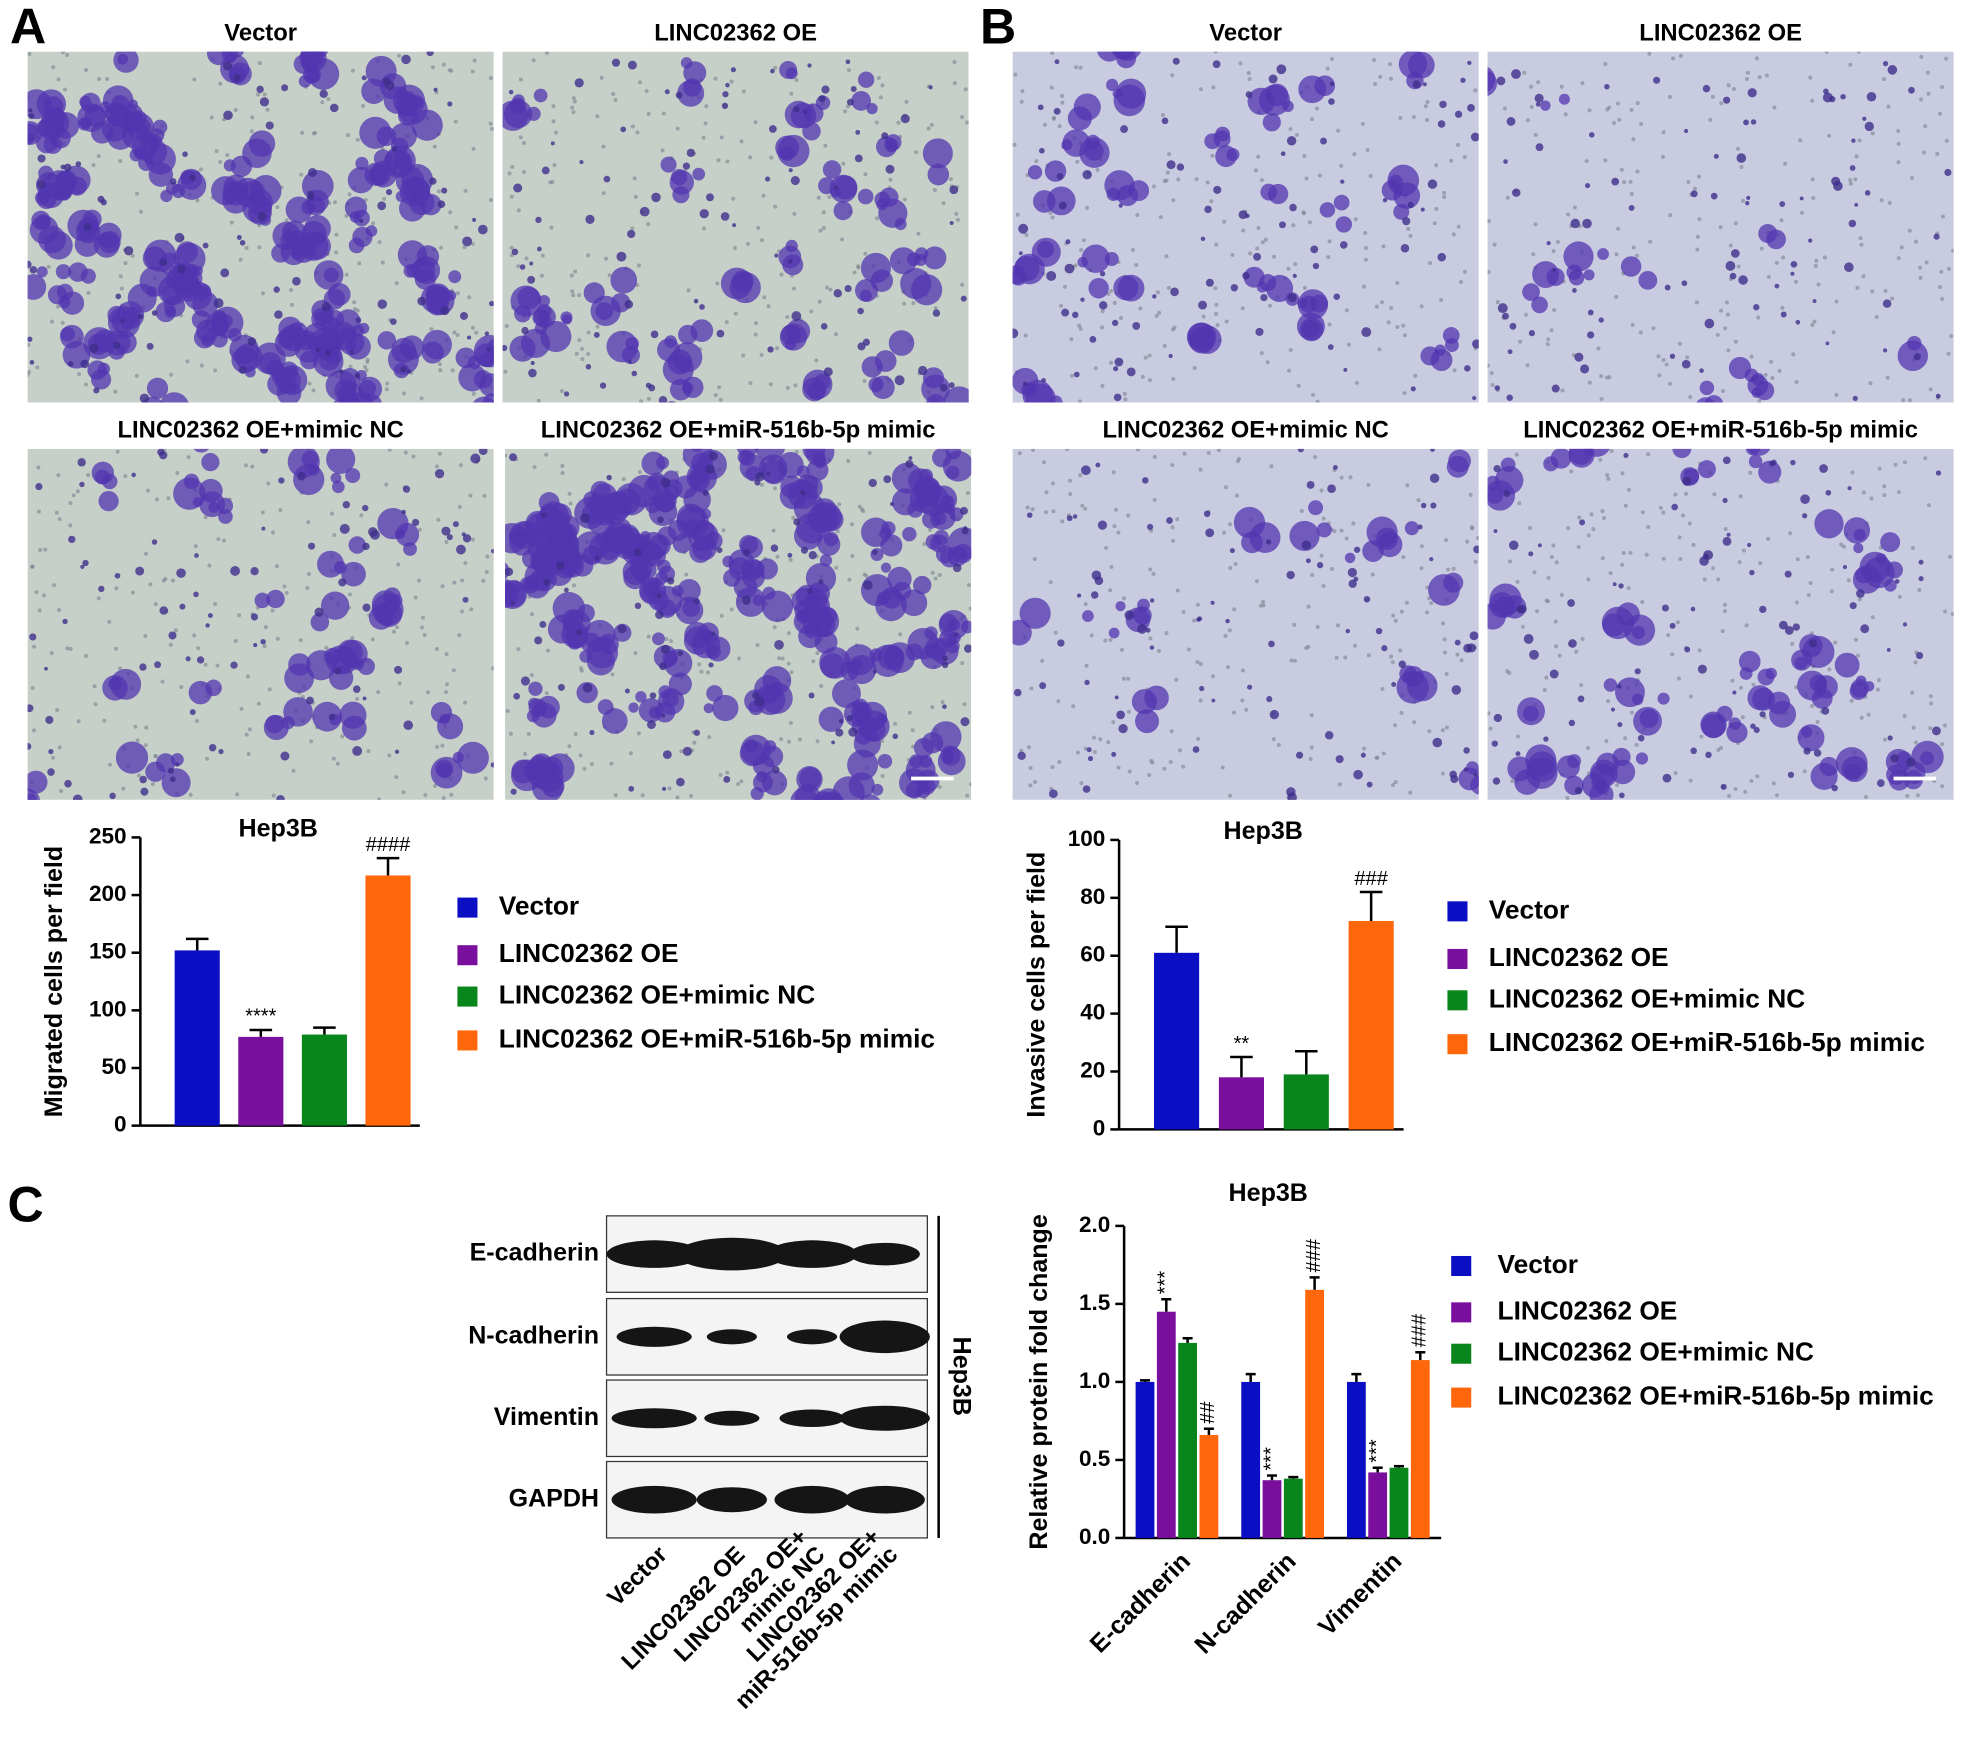 The image size is (1965, 1745). What do you see at coordinates (554, 1498) in the screenshot?
I see `protein-label: GAPDH` at bounding box center [554, 1498].